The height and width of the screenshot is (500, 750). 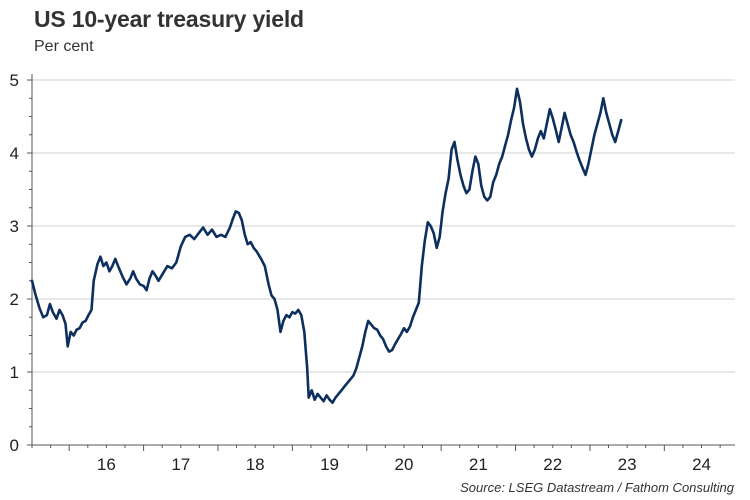 I want to click on y-tick-label-5: 5, so click(x=14, y=80).